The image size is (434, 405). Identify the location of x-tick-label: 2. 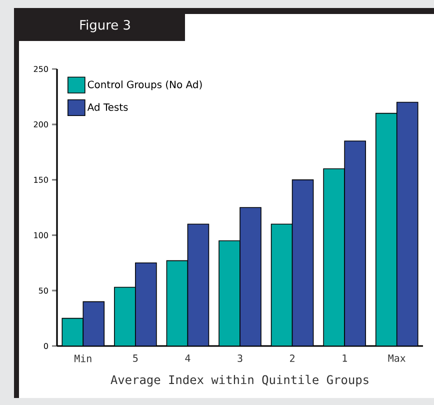
(292, 358).